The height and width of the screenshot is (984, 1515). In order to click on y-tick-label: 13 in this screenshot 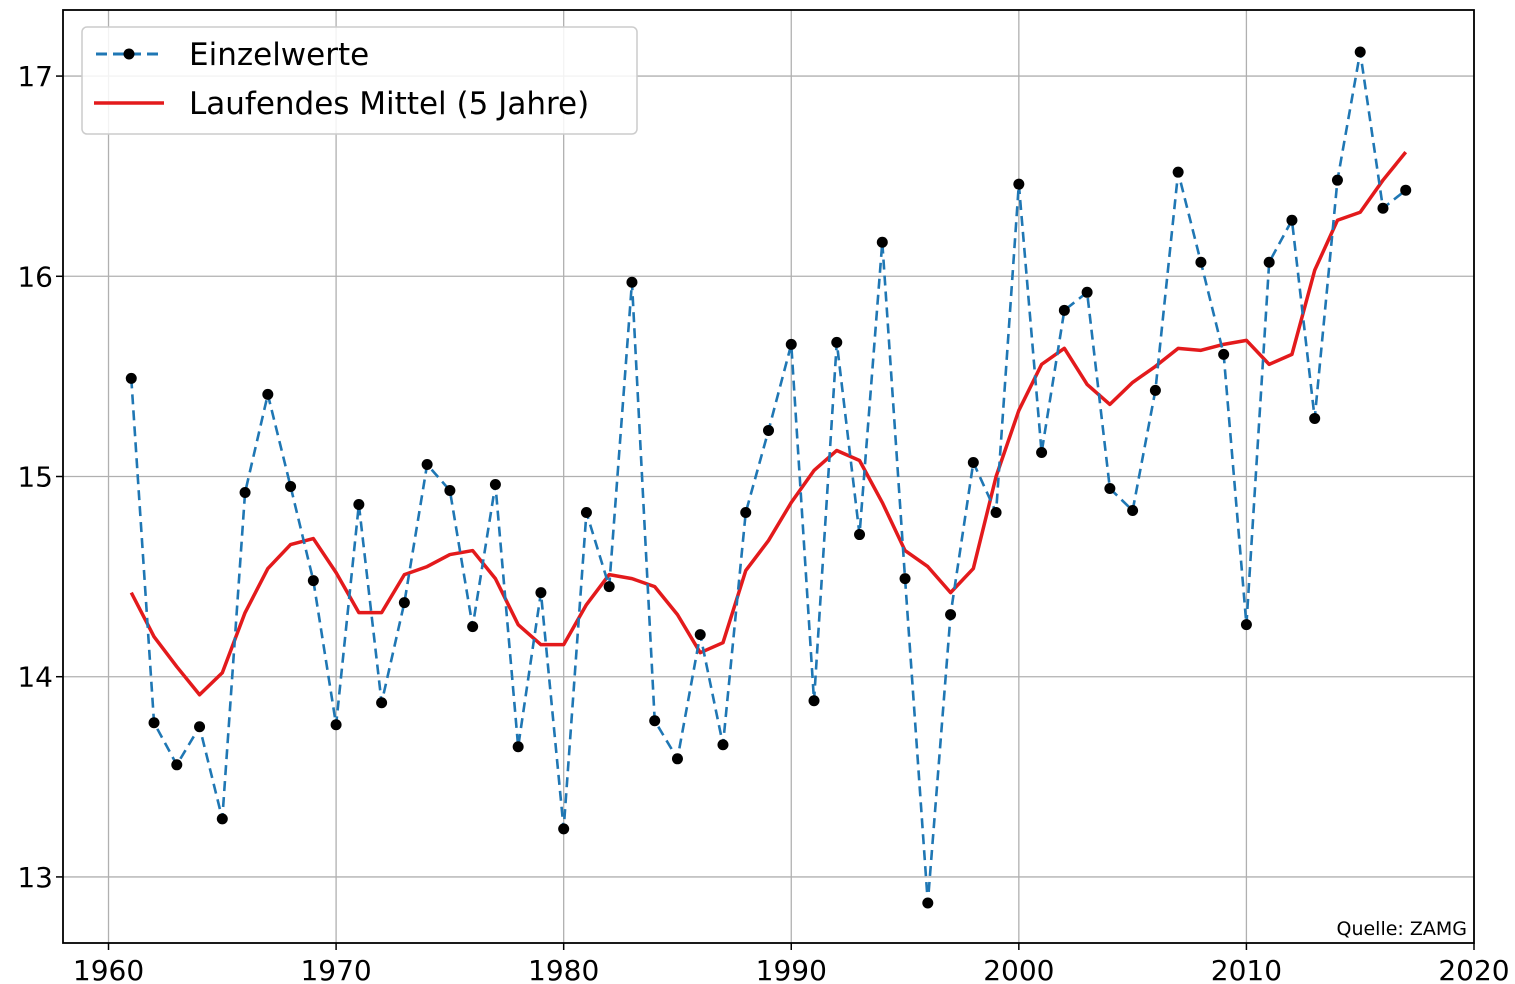, I will do `click(35, 877)`.